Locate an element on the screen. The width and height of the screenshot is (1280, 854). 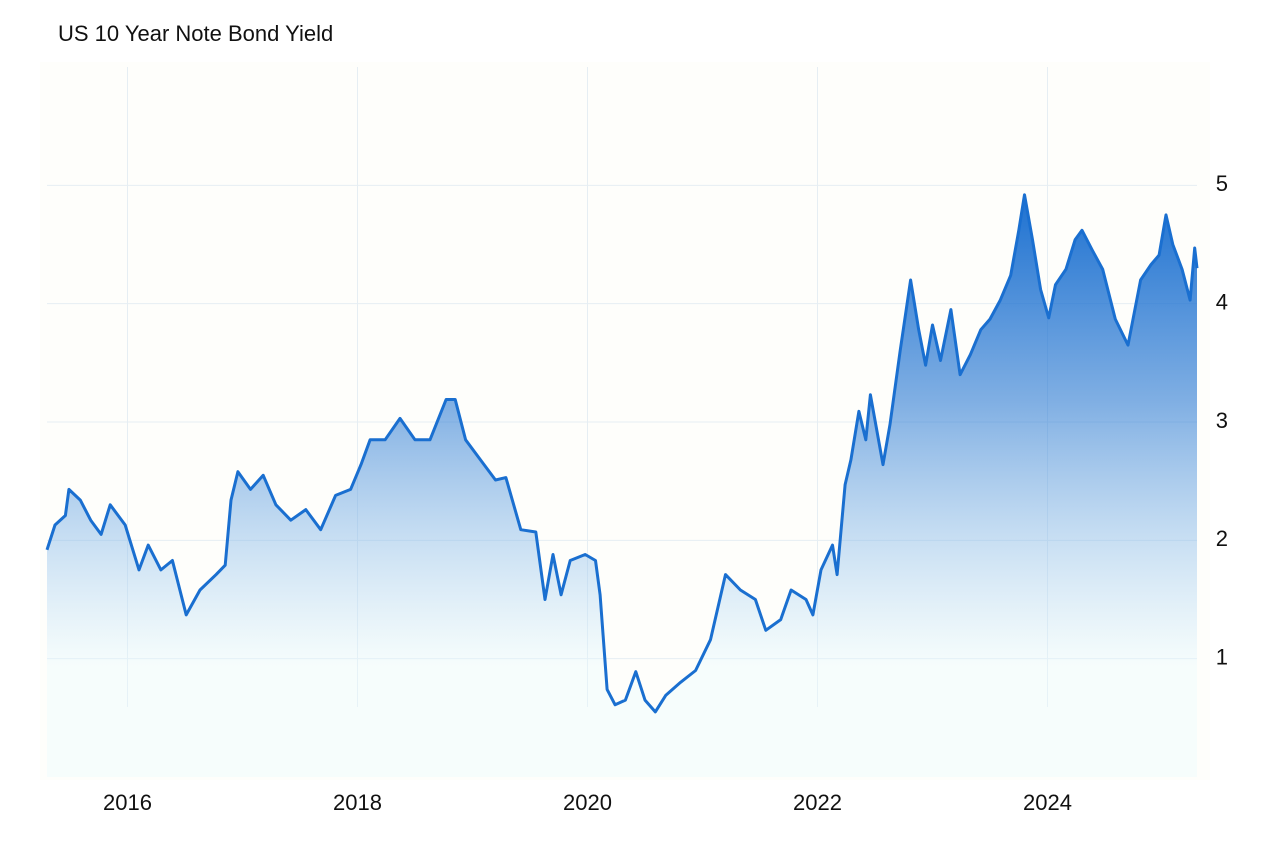
chart-title: US 10 Year Note Bond Yield is located at coordinates (195, 33).